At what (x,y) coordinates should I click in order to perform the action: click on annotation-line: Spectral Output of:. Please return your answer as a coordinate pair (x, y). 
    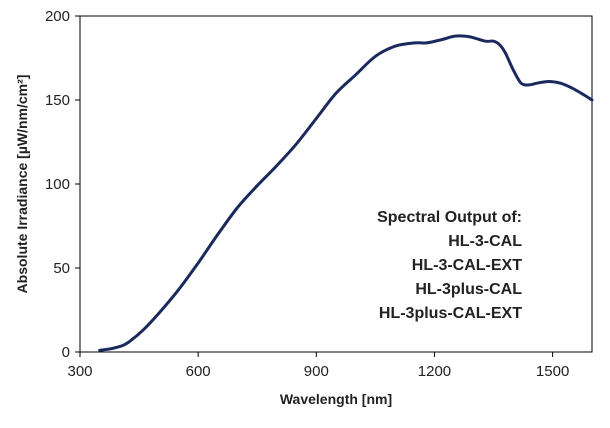
    Looking at the image, I should click on (449, 217).